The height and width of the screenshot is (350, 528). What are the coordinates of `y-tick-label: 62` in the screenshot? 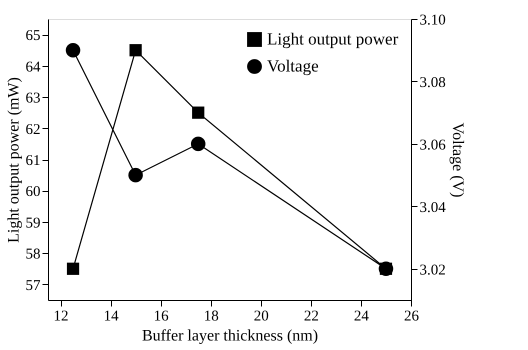 It's located at (33, 130).